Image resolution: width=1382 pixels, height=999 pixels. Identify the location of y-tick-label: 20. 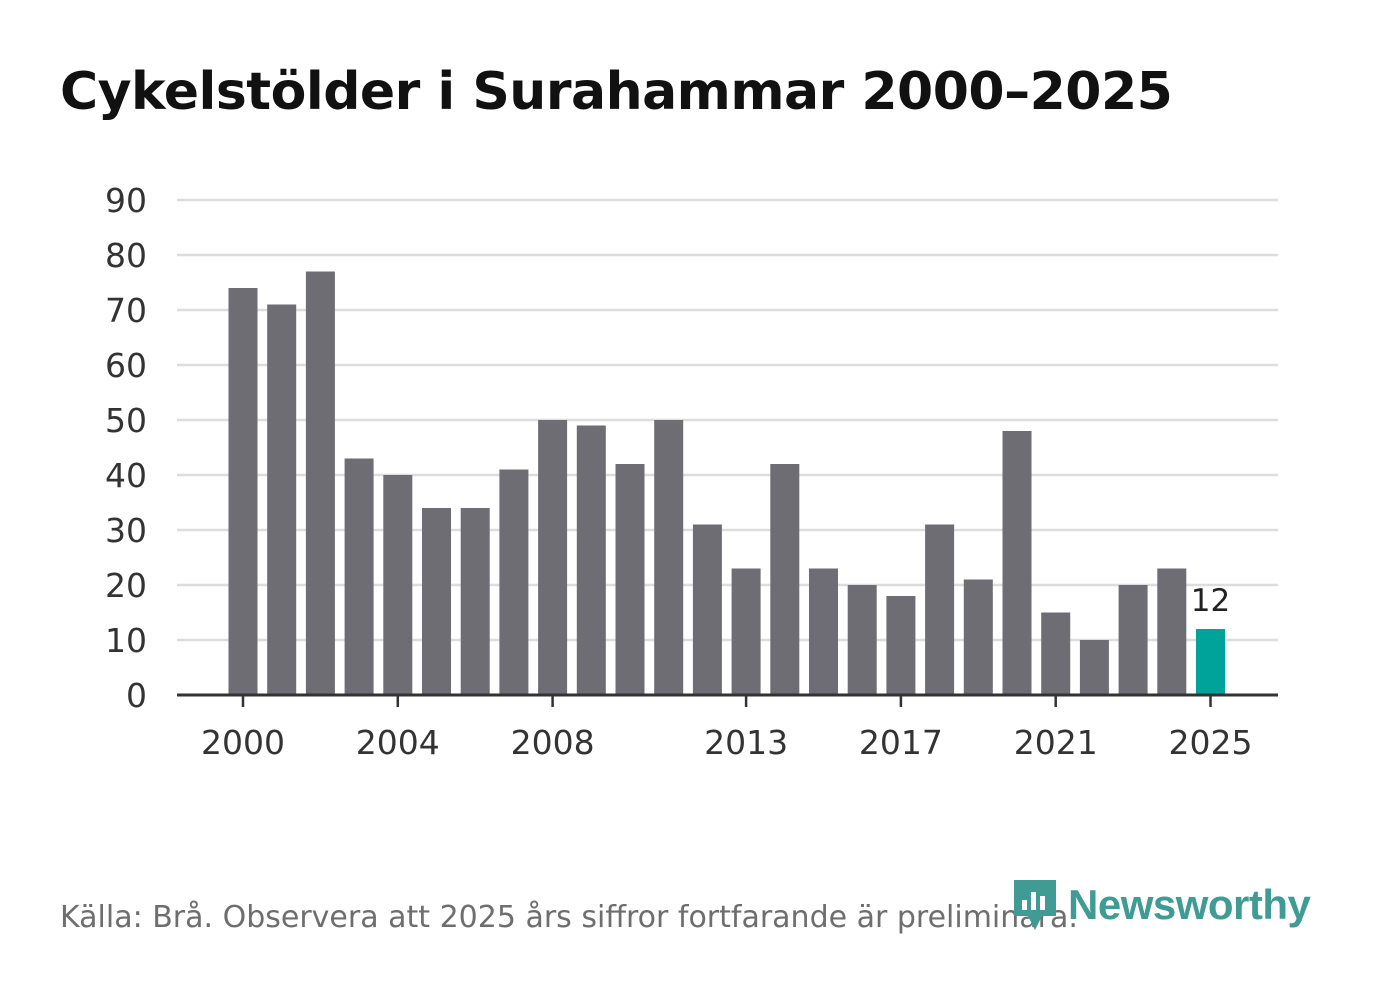
(126, 585).